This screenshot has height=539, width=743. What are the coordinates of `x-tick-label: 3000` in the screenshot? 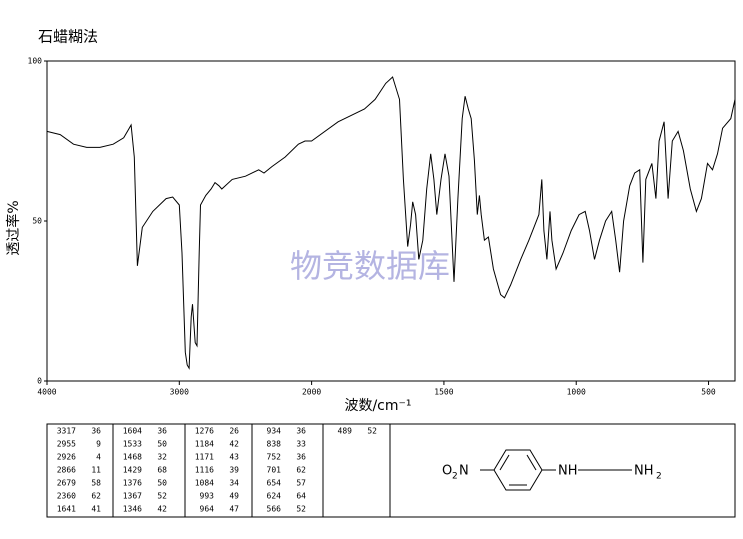 It's located at (179, 392).